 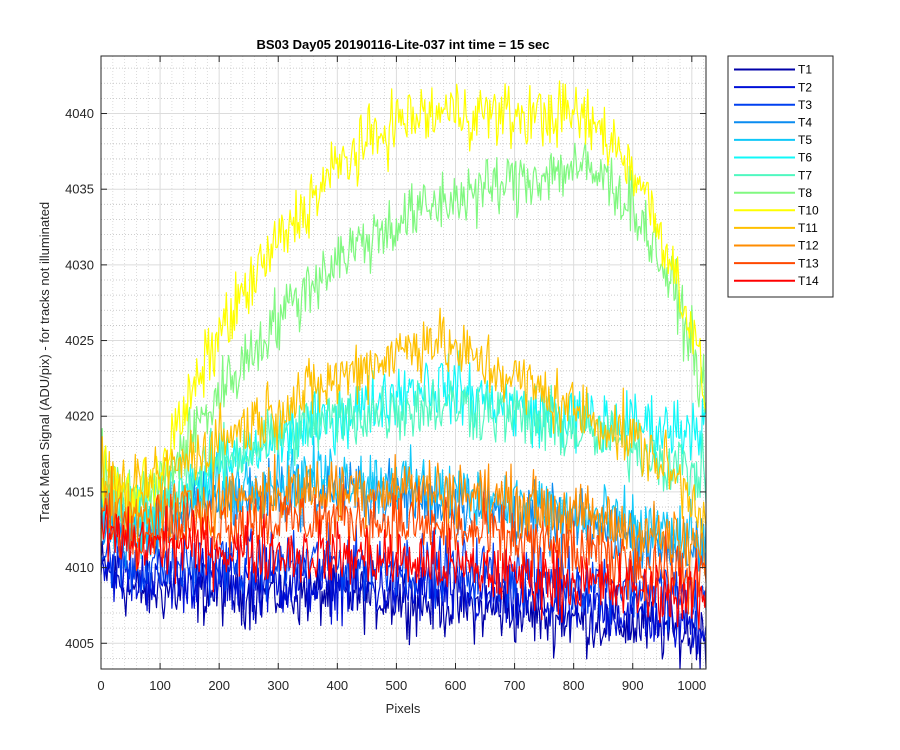 What do you see at coordinates (808, 246) in the screenshot?
I see `legend-label: T12` at bounding box center [808, 246].